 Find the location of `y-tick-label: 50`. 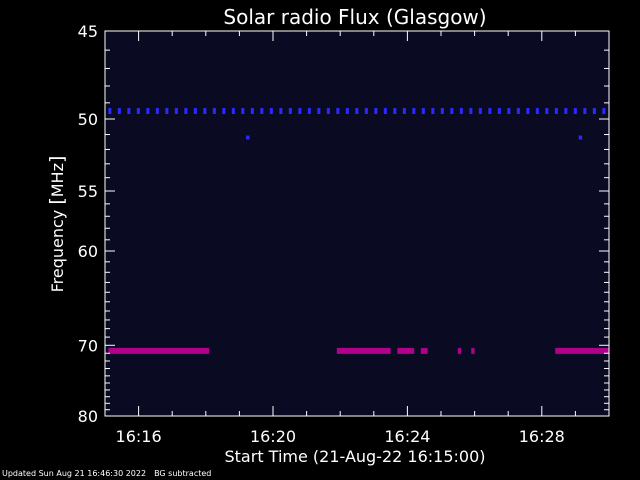

y-tick-label: 50 is located at coordinates (88, 119).